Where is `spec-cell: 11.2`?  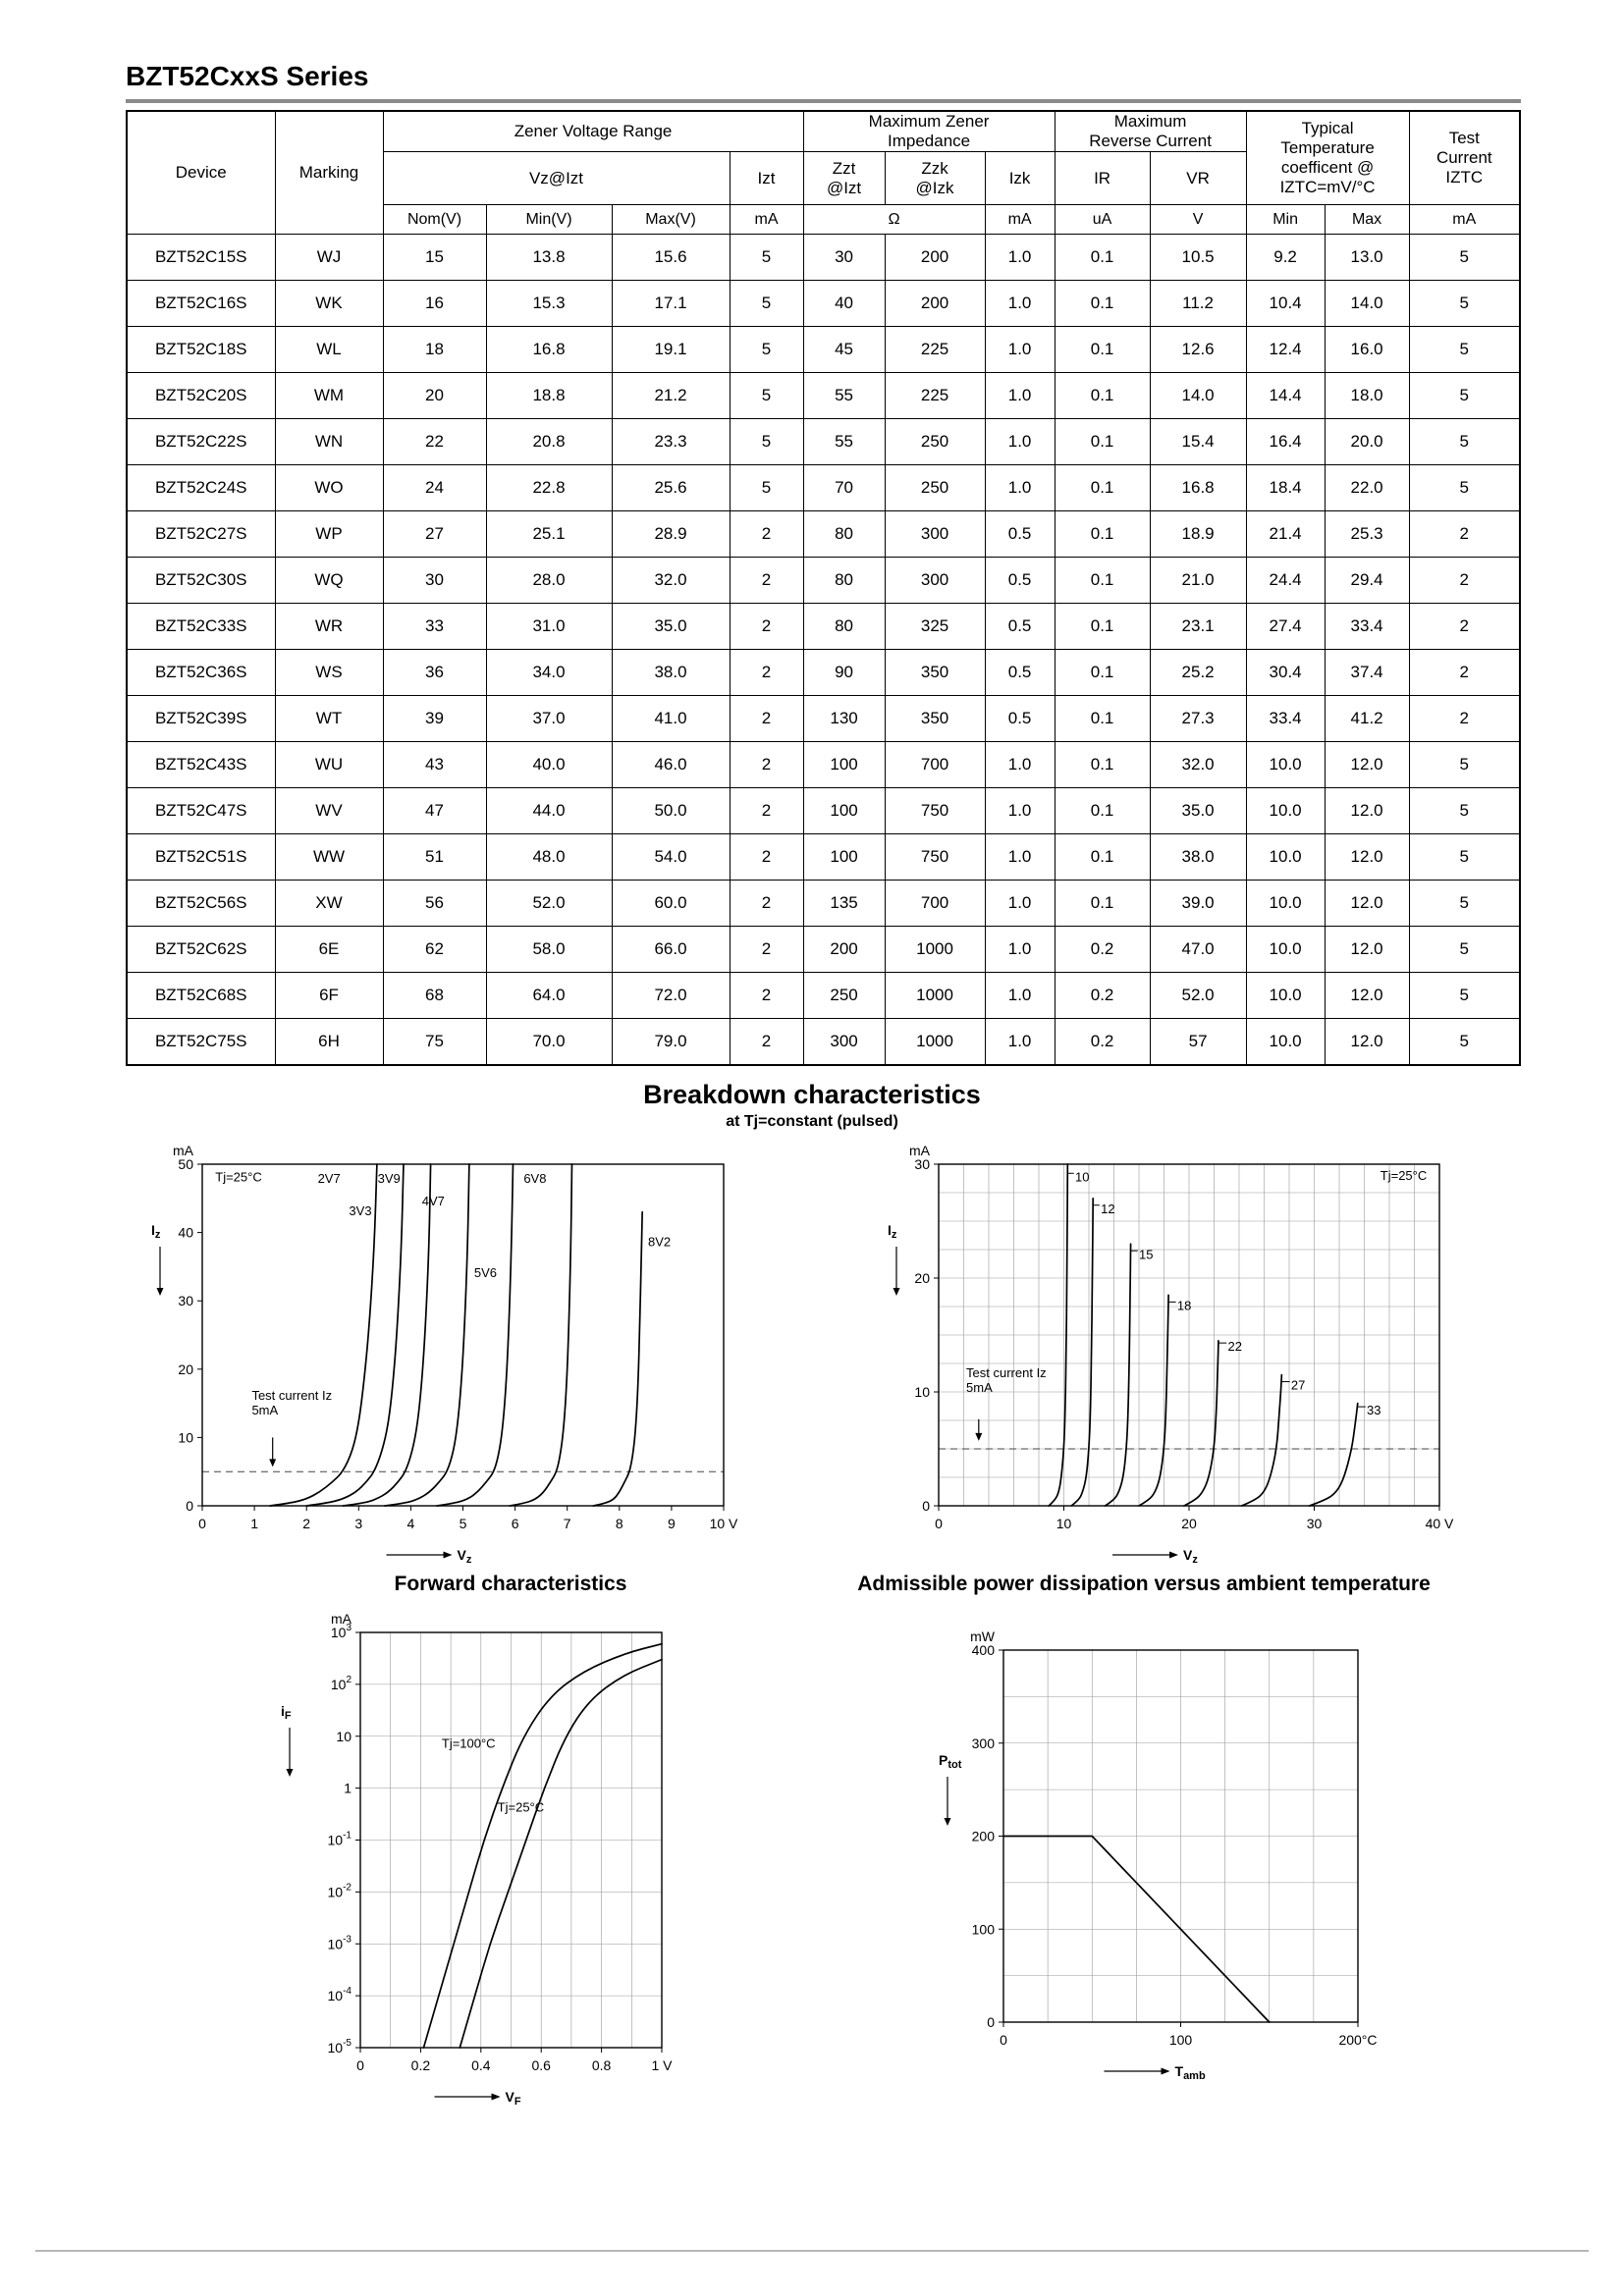
spec-cell: 11.2 is located at coordinates (1198, 304).